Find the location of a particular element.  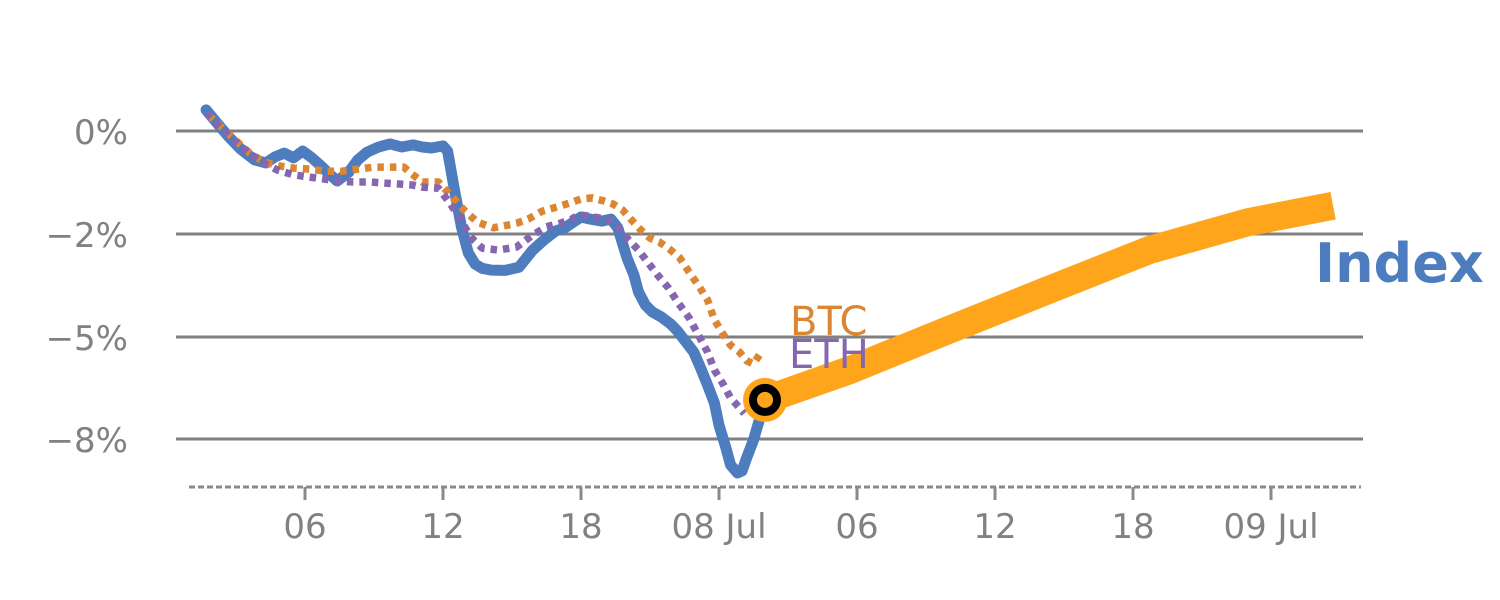

y-tick-label: −8% is located at coordinates (87, 441).